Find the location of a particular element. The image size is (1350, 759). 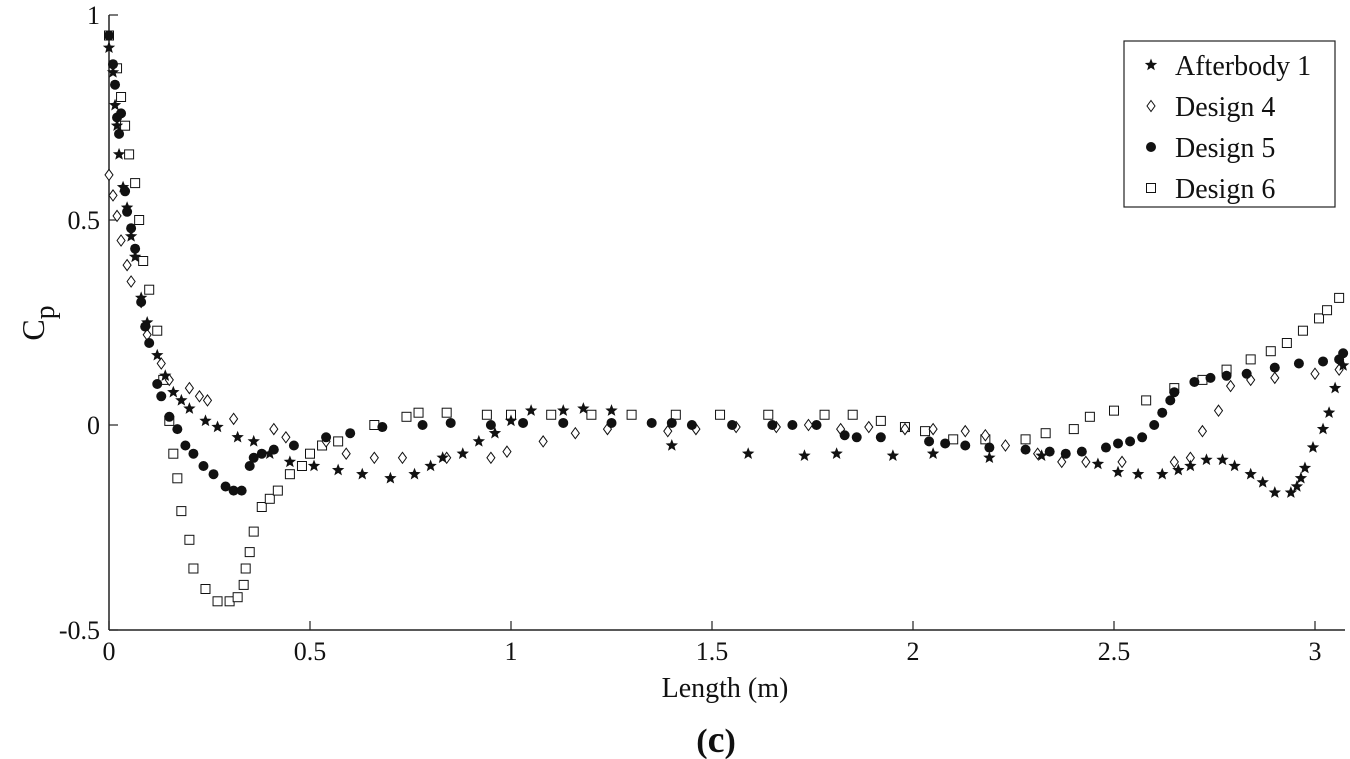

x-tick-label-3: 1.5 is located at coordinates (712, 651).